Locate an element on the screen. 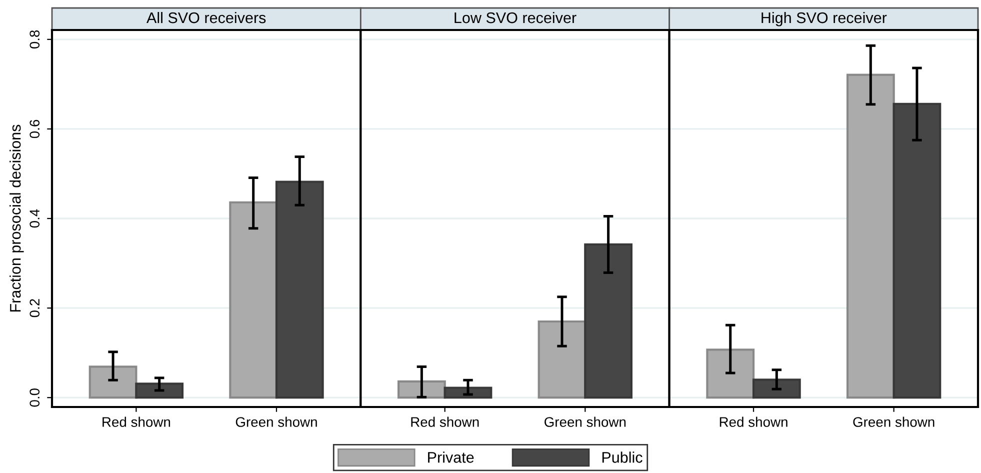 The image size is (981, 473). chart-title: All SVO receivers is located at coordinates (206, 18).